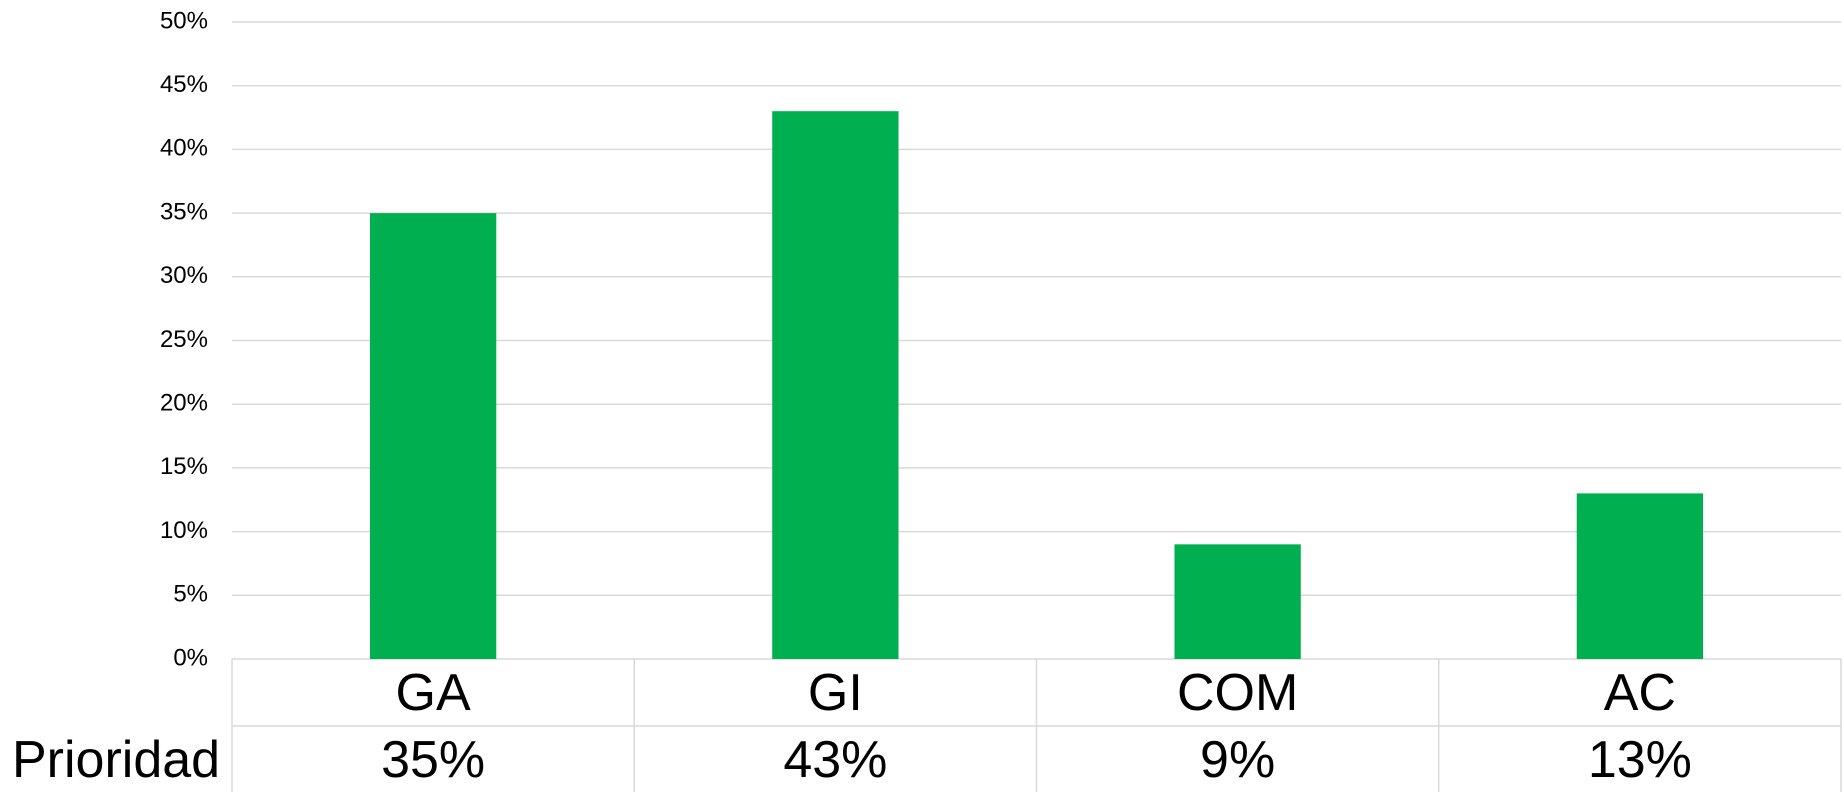 The width and height of the screenshot is (1844, 792). I want to click on y-tick-label: 40%, so click(184, 148).